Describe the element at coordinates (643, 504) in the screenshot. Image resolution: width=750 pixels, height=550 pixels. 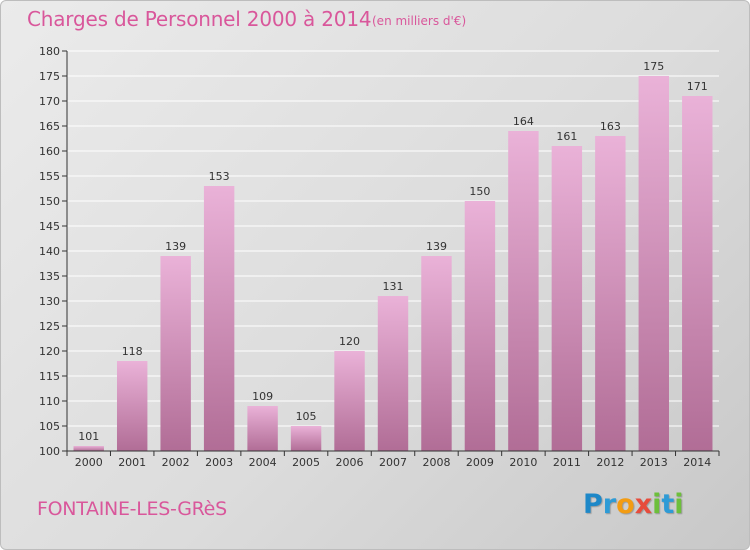
I see `logo-letter: x` at that location.